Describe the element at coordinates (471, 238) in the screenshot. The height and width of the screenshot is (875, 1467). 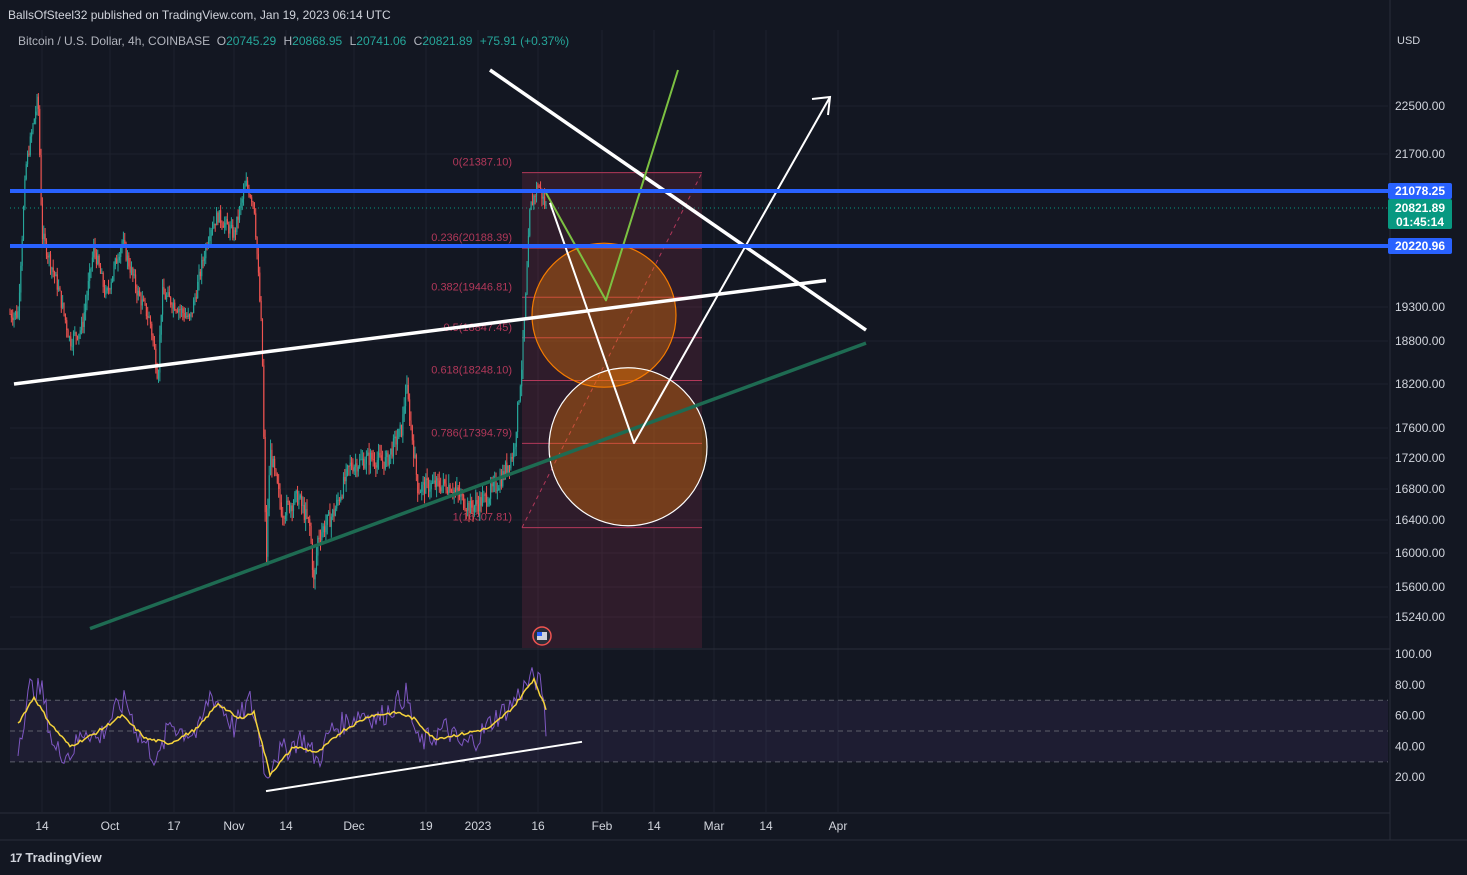
I see `fib-label-1: 0.236(20188.39)` at that location.